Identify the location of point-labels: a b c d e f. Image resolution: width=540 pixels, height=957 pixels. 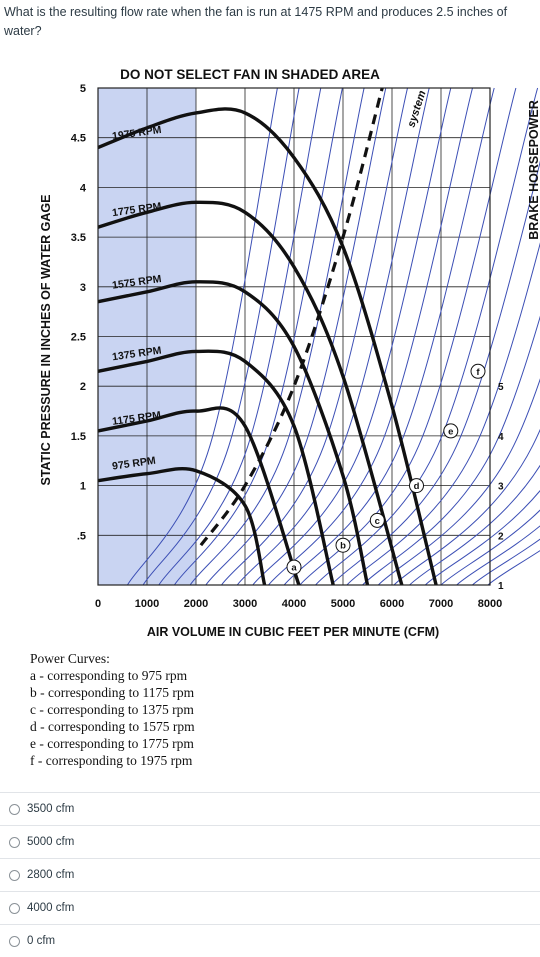
(386, 469).